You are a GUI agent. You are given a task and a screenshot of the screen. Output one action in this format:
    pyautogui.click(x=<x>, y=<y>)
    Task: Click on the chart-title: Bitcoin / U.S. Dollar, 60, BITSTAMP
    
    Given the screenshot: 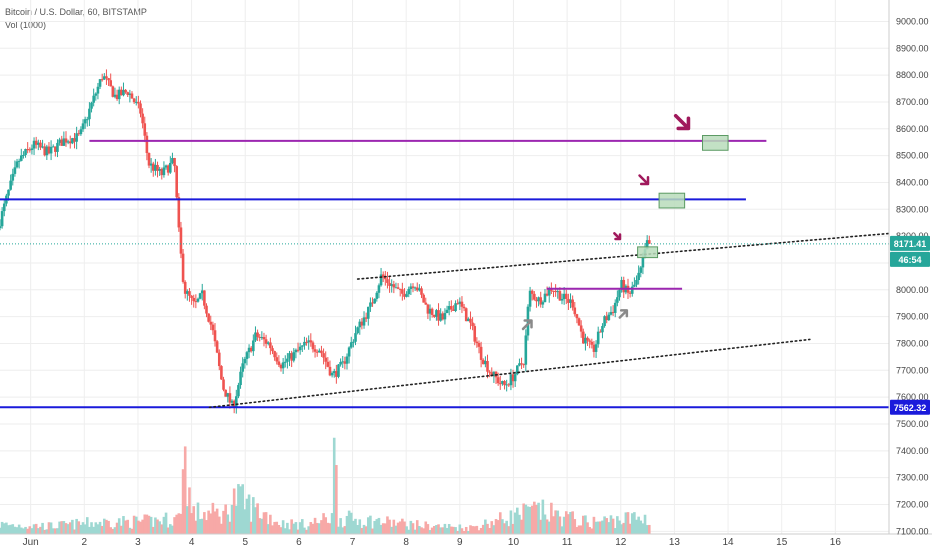 What is the action you would take?
    pyautogui.click(x=76, y=12)
    